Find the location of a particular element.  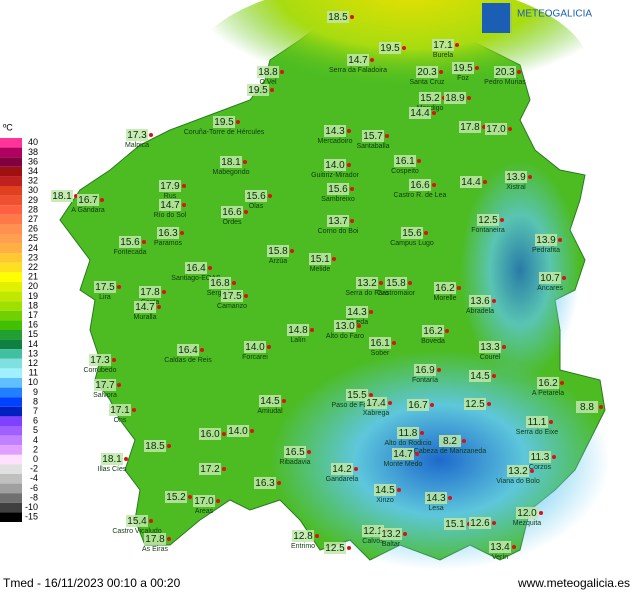

station-name: Corrubedo is located at coordinates (99, 370).